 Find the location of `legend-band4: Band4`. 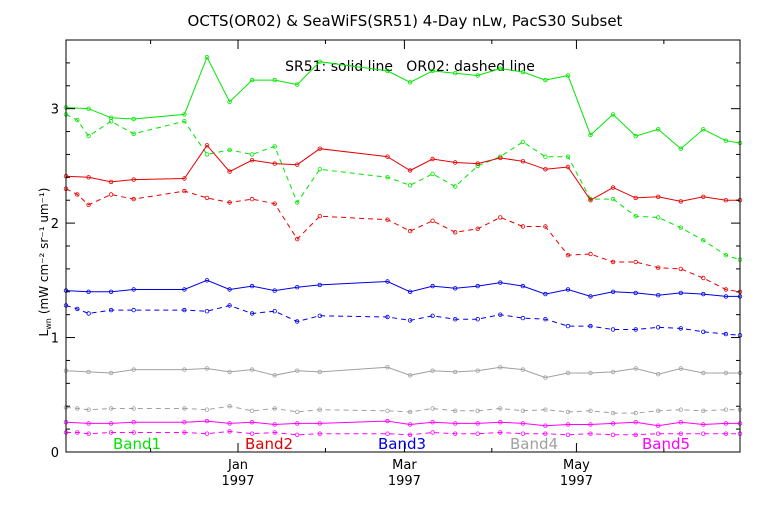

legend-band4: Band4 is located at coordinates (534, 444).